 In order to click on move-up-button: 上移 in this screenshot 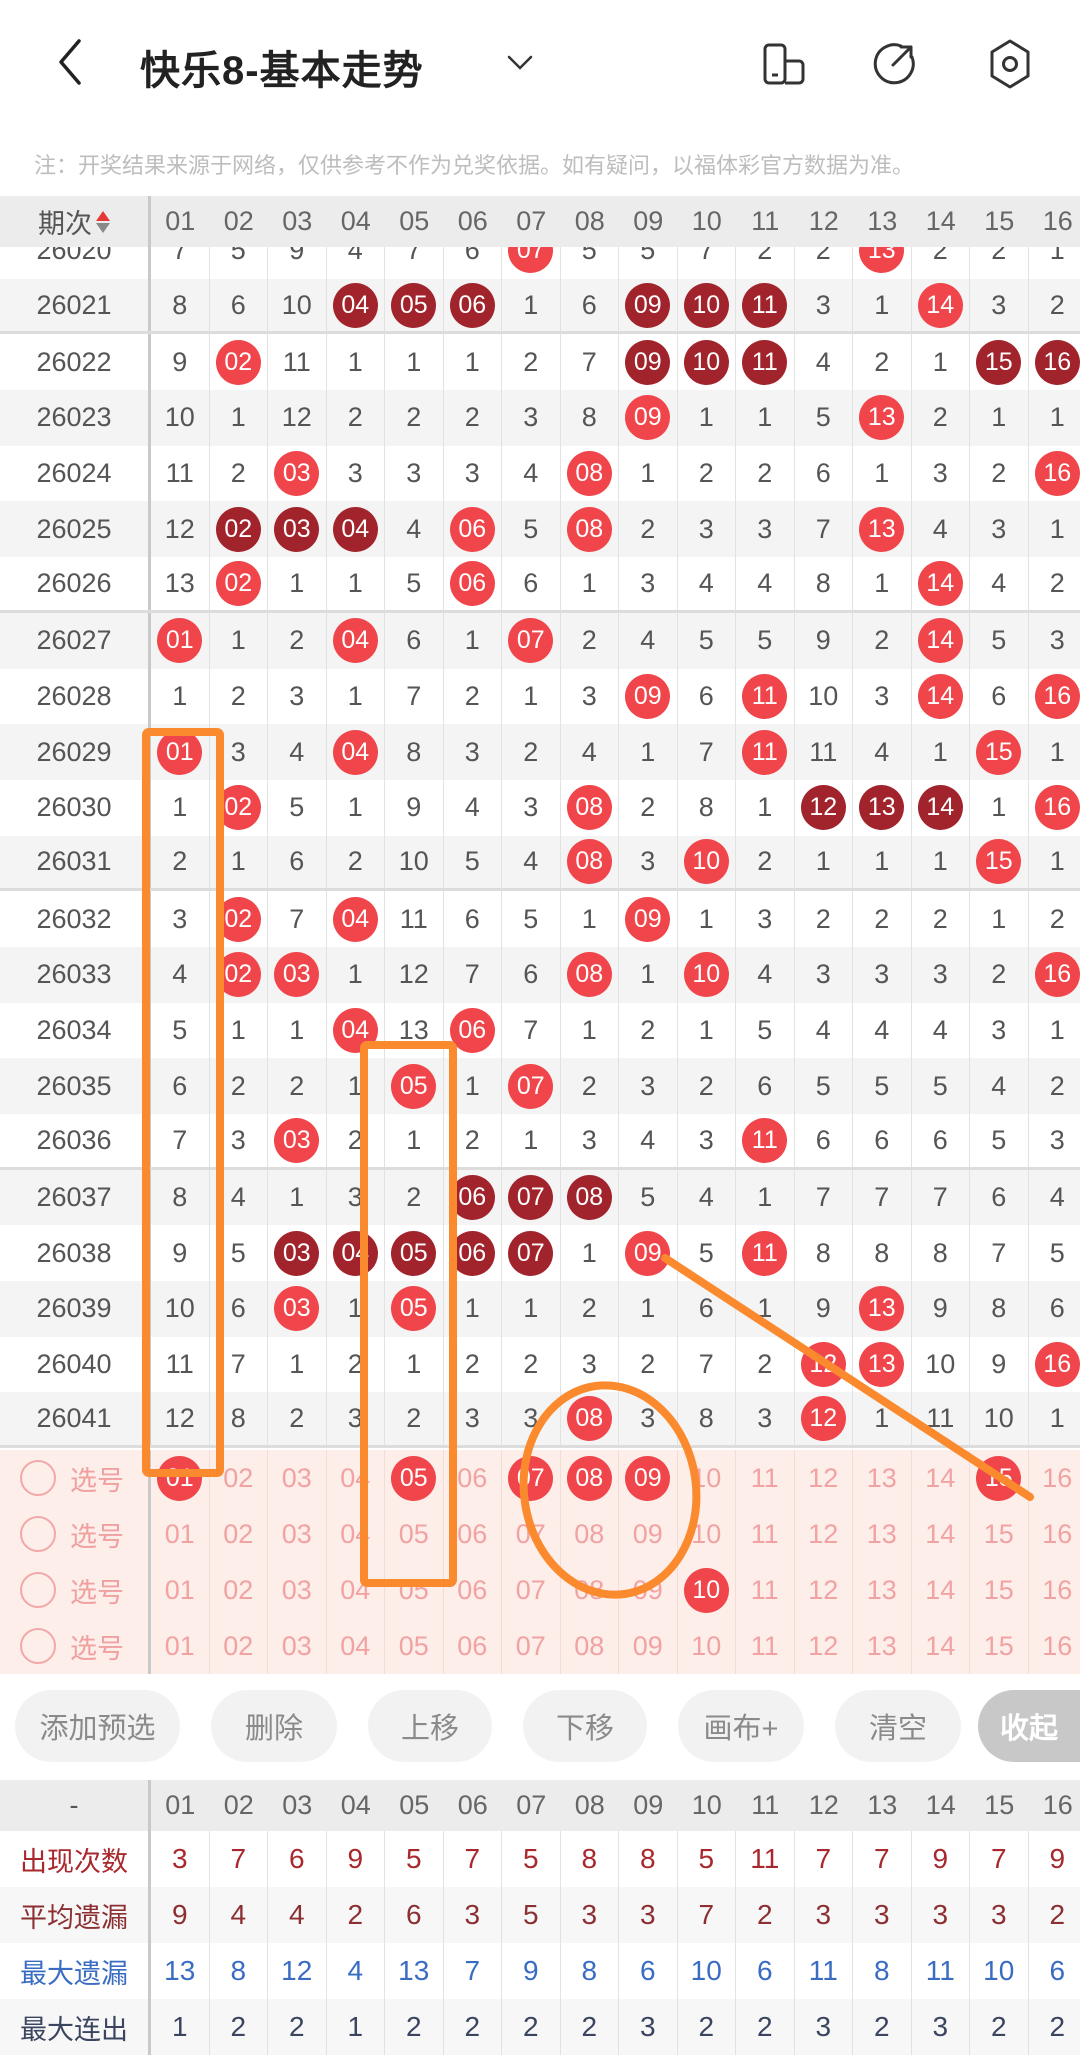, I will do `click(430, 1726)`.